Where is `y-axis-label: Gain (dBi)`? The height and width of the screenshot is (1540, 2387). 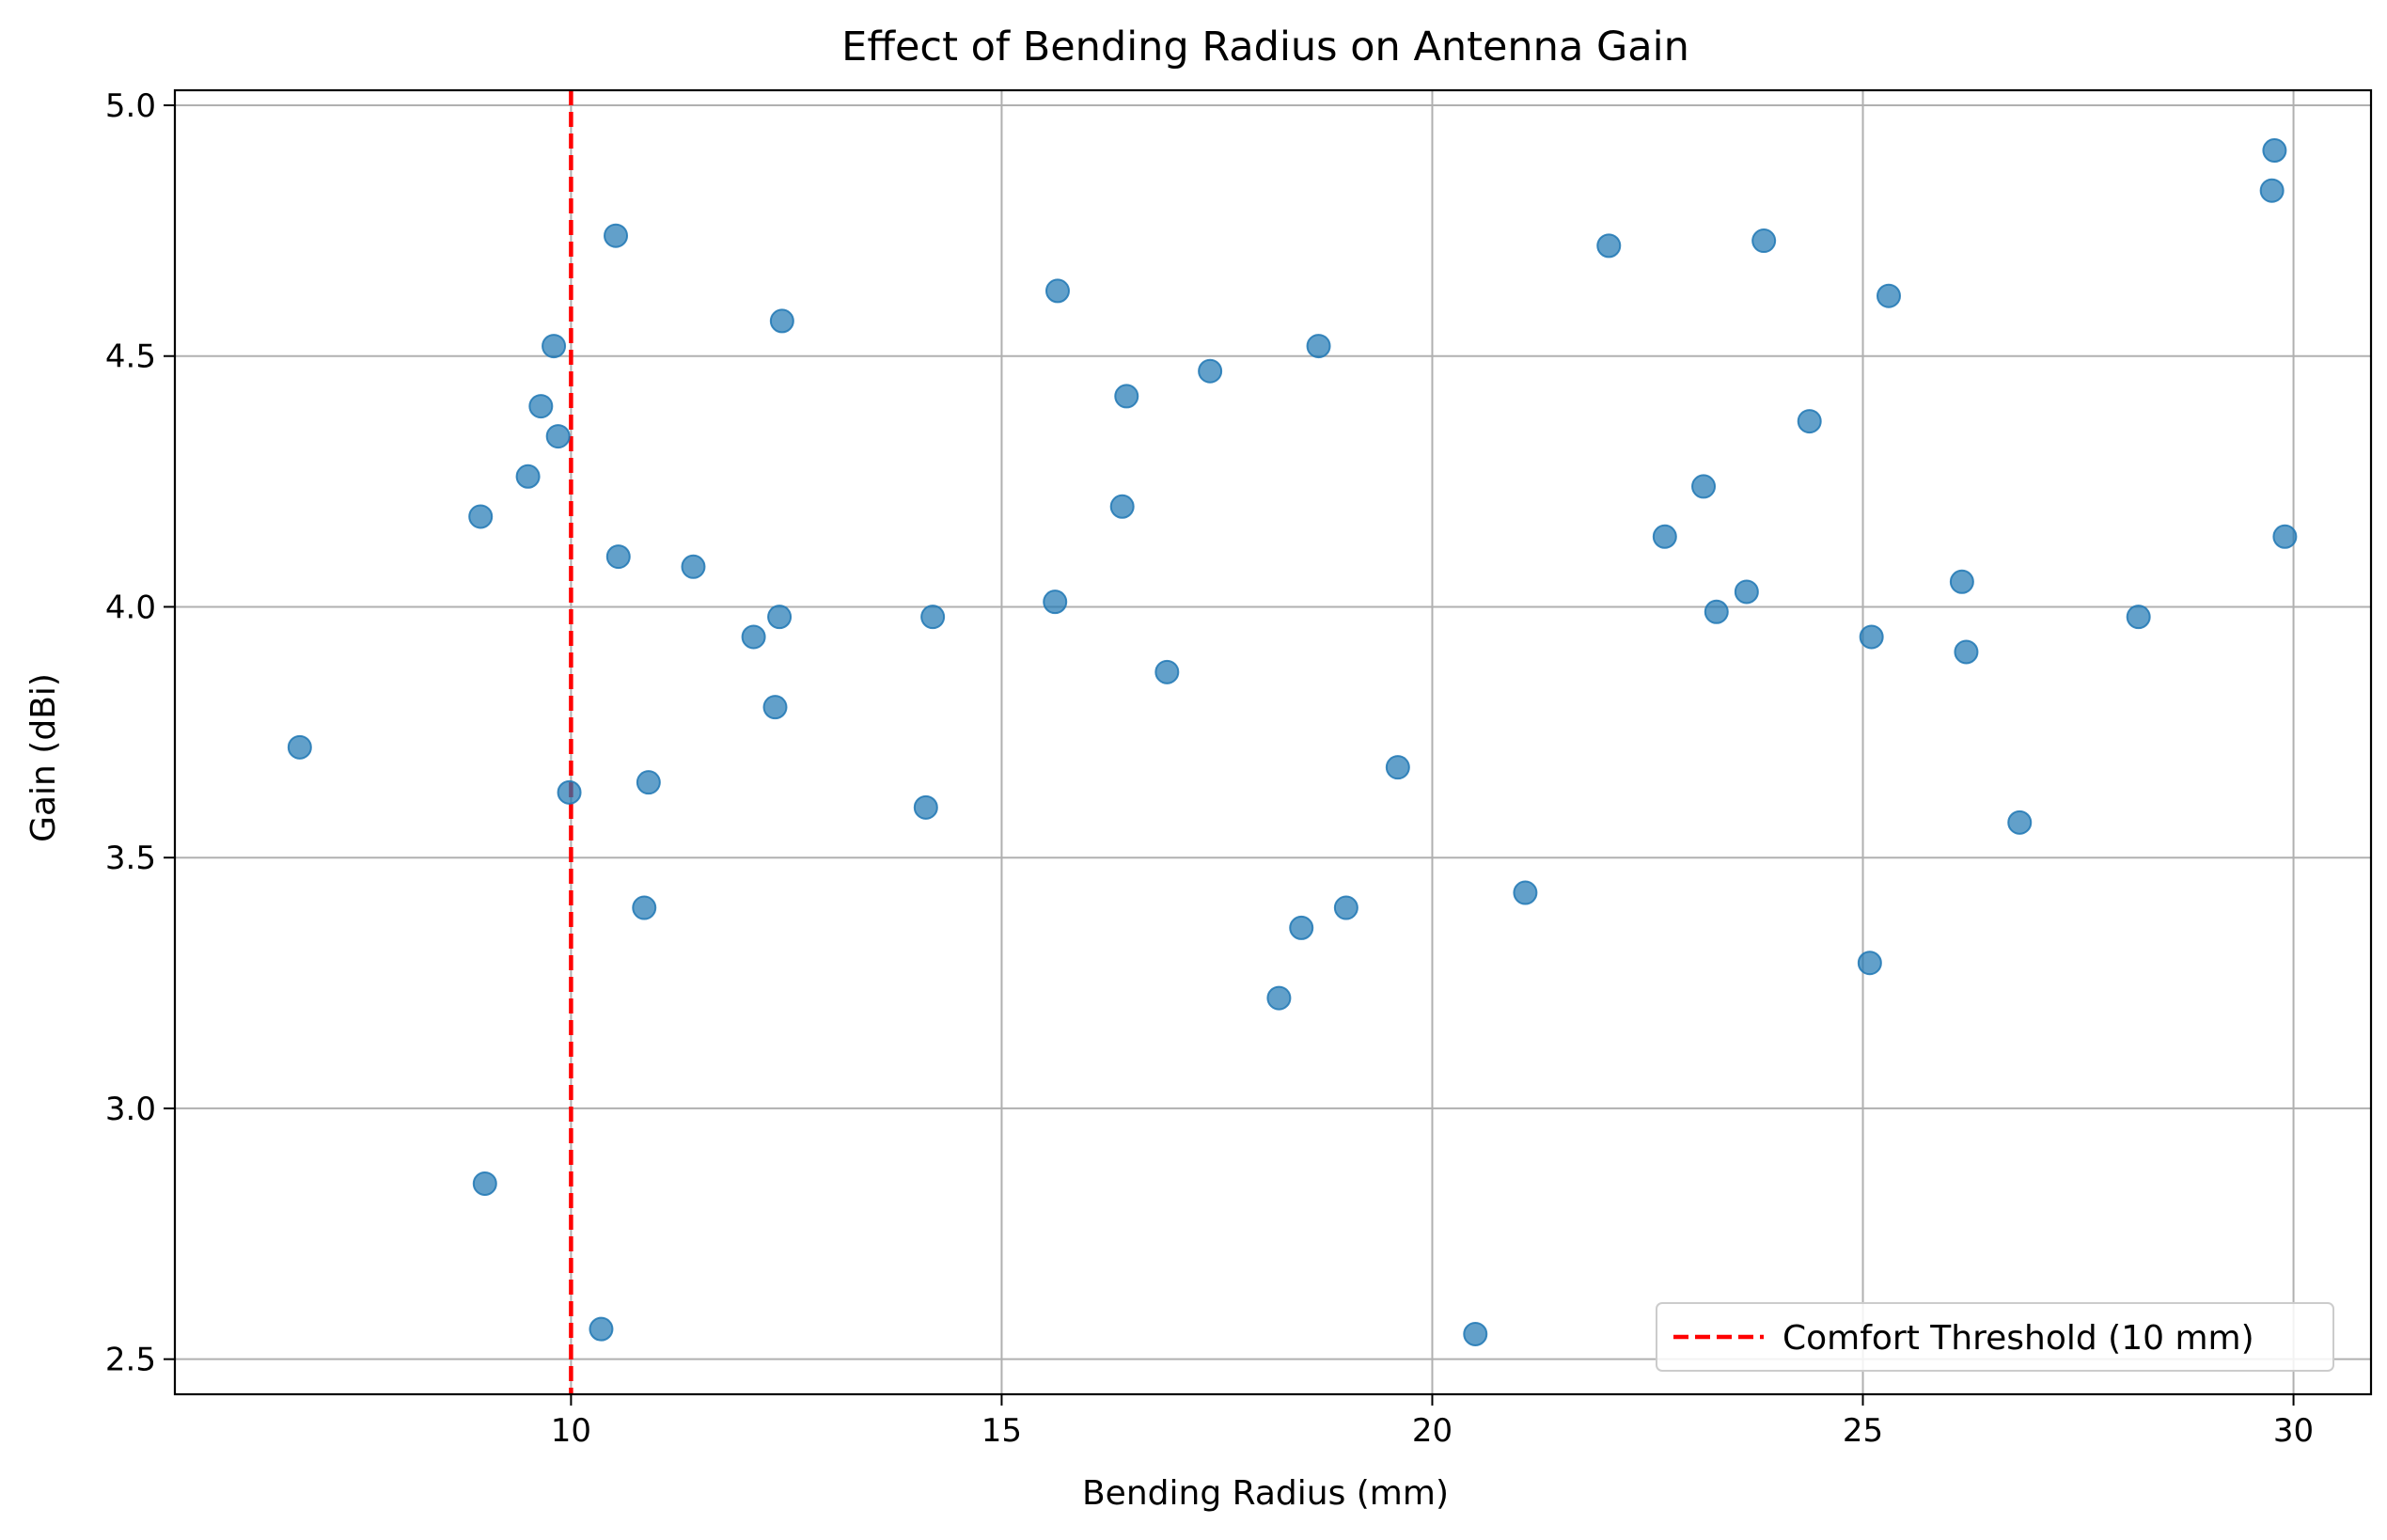
y-axis-label: Gain (dBi) is located at coordinates (43, 757).